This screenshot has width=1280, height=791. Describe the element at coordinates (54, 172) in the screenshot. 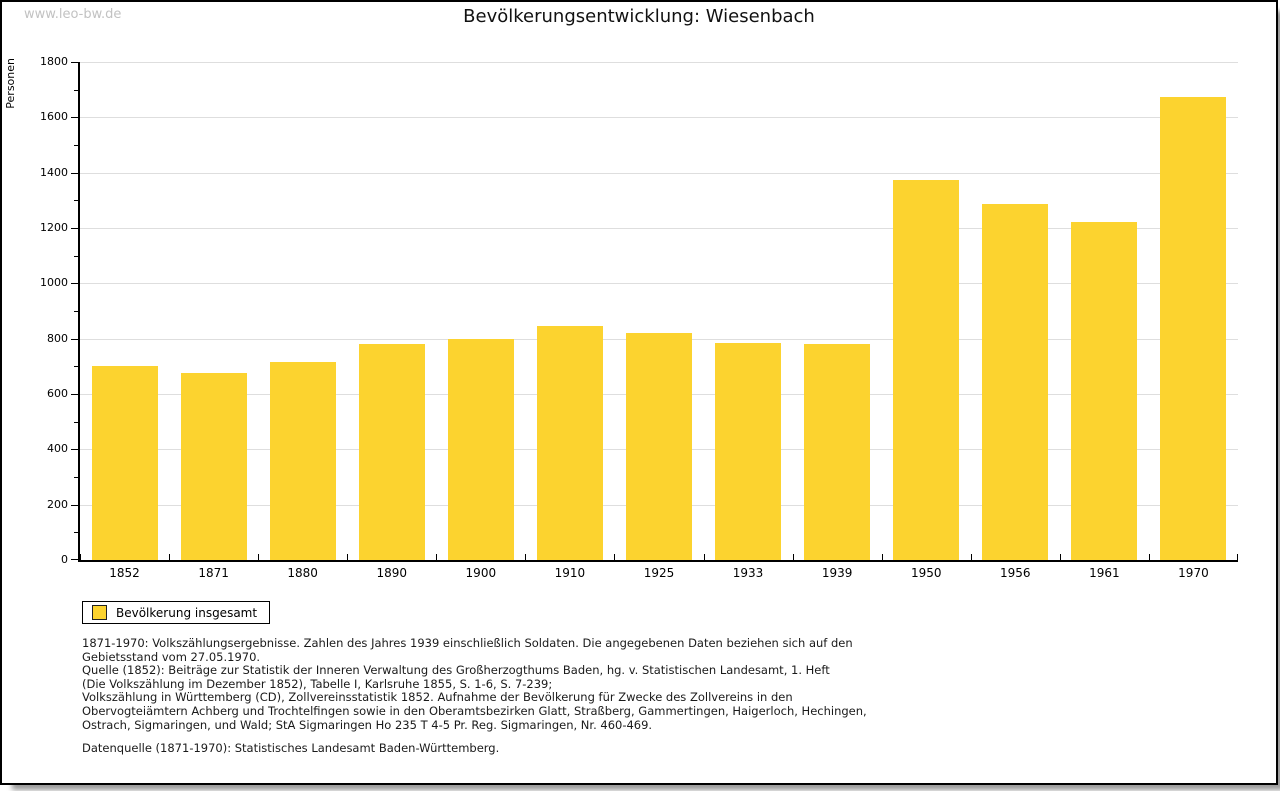

I see `y-tick-label-1400: 1400` at that location.